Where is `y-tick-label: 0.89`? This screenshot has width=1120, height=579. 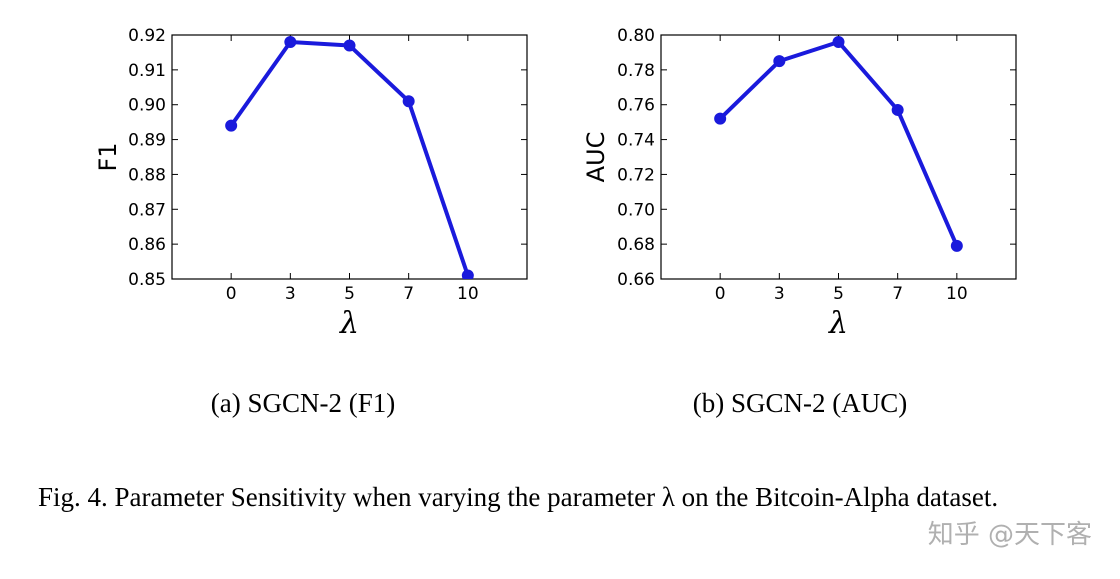 y-tick-label: 0.89 is located at coordinates (147, 141).